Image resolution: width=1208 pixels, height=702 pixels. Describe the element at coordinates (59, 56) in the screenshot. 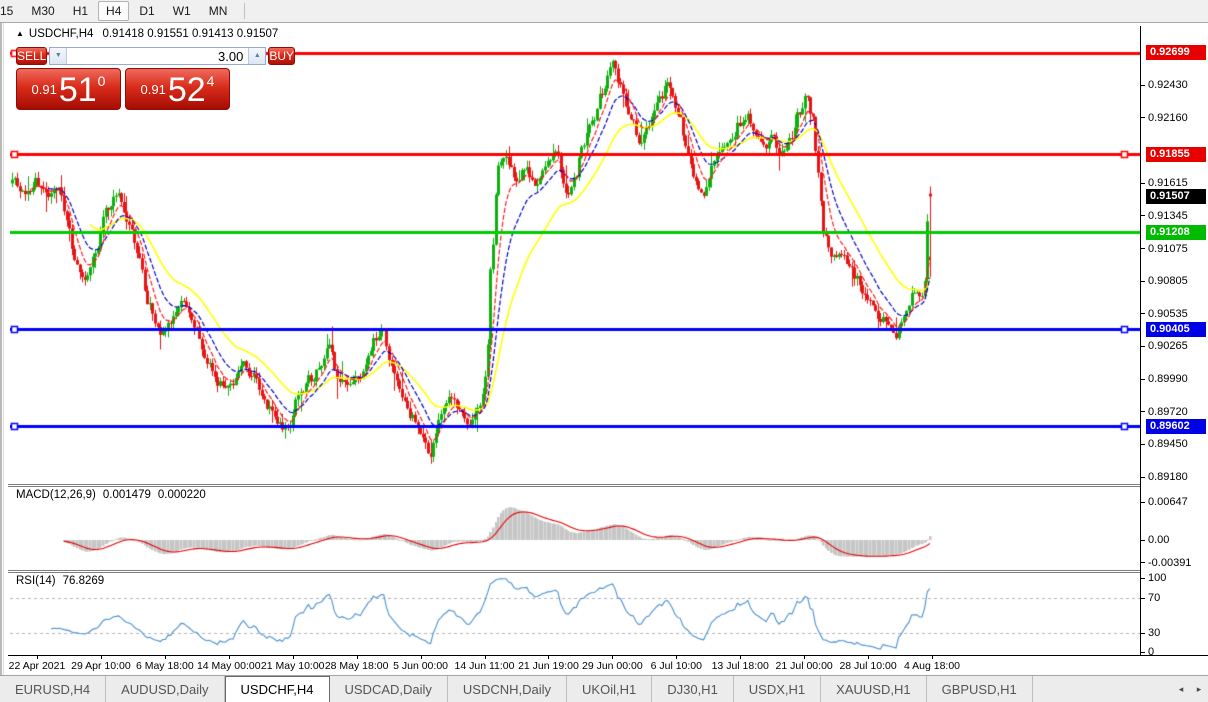

I see `volume-decrease-icon: ▼` at that location.